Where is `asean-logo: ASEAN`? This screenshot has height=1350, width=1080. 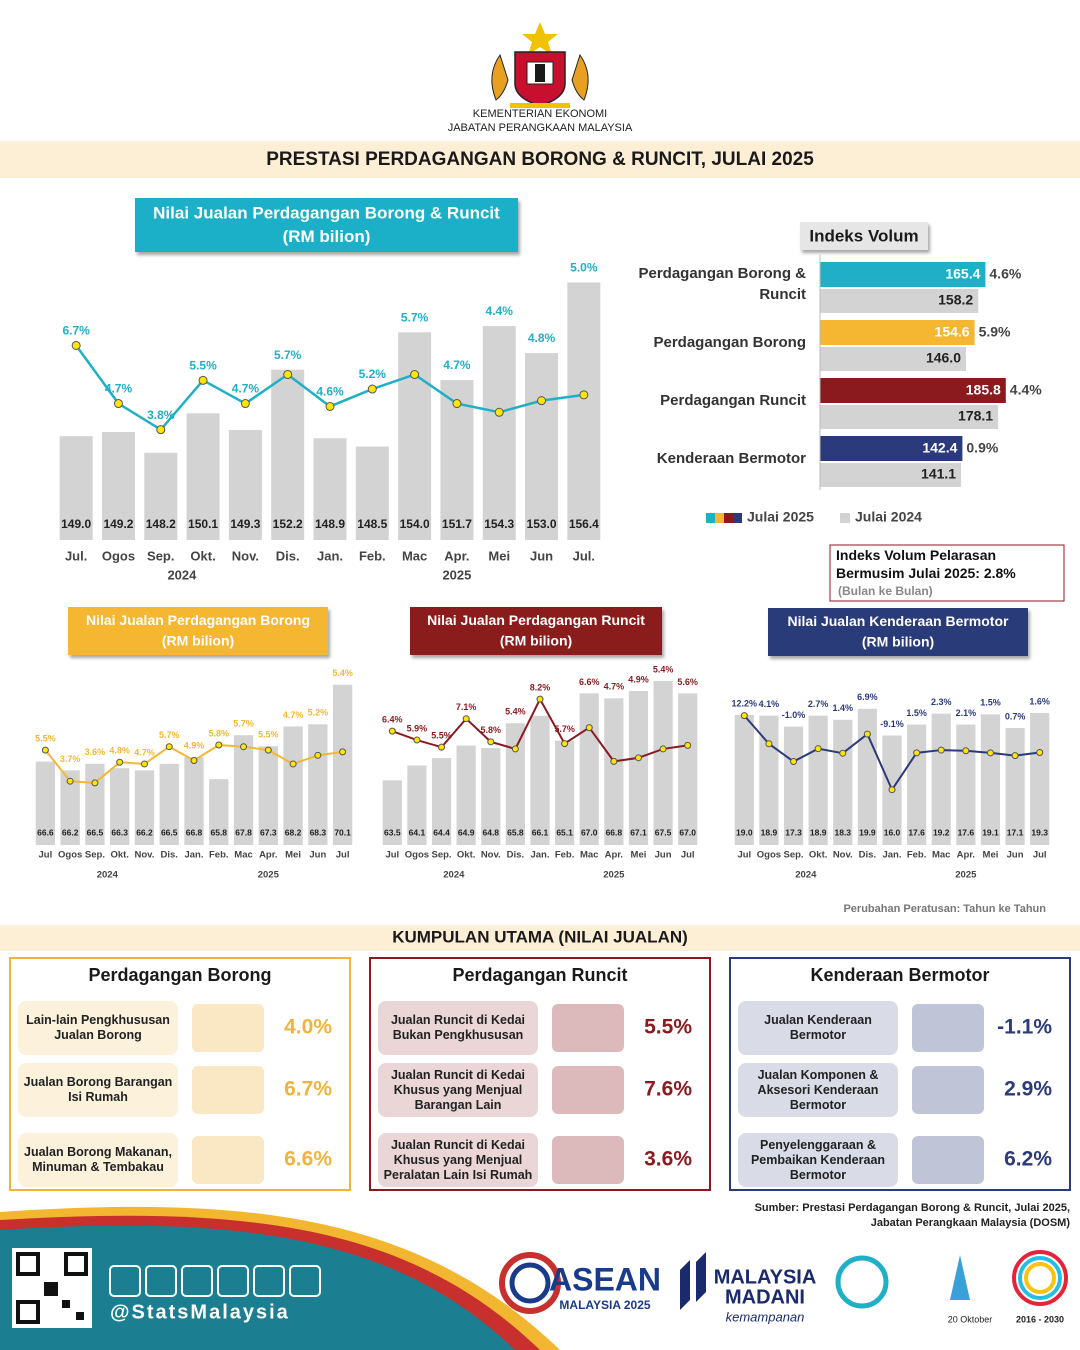 asean-logo: ASEAN is located at coordinates (605, 1279).